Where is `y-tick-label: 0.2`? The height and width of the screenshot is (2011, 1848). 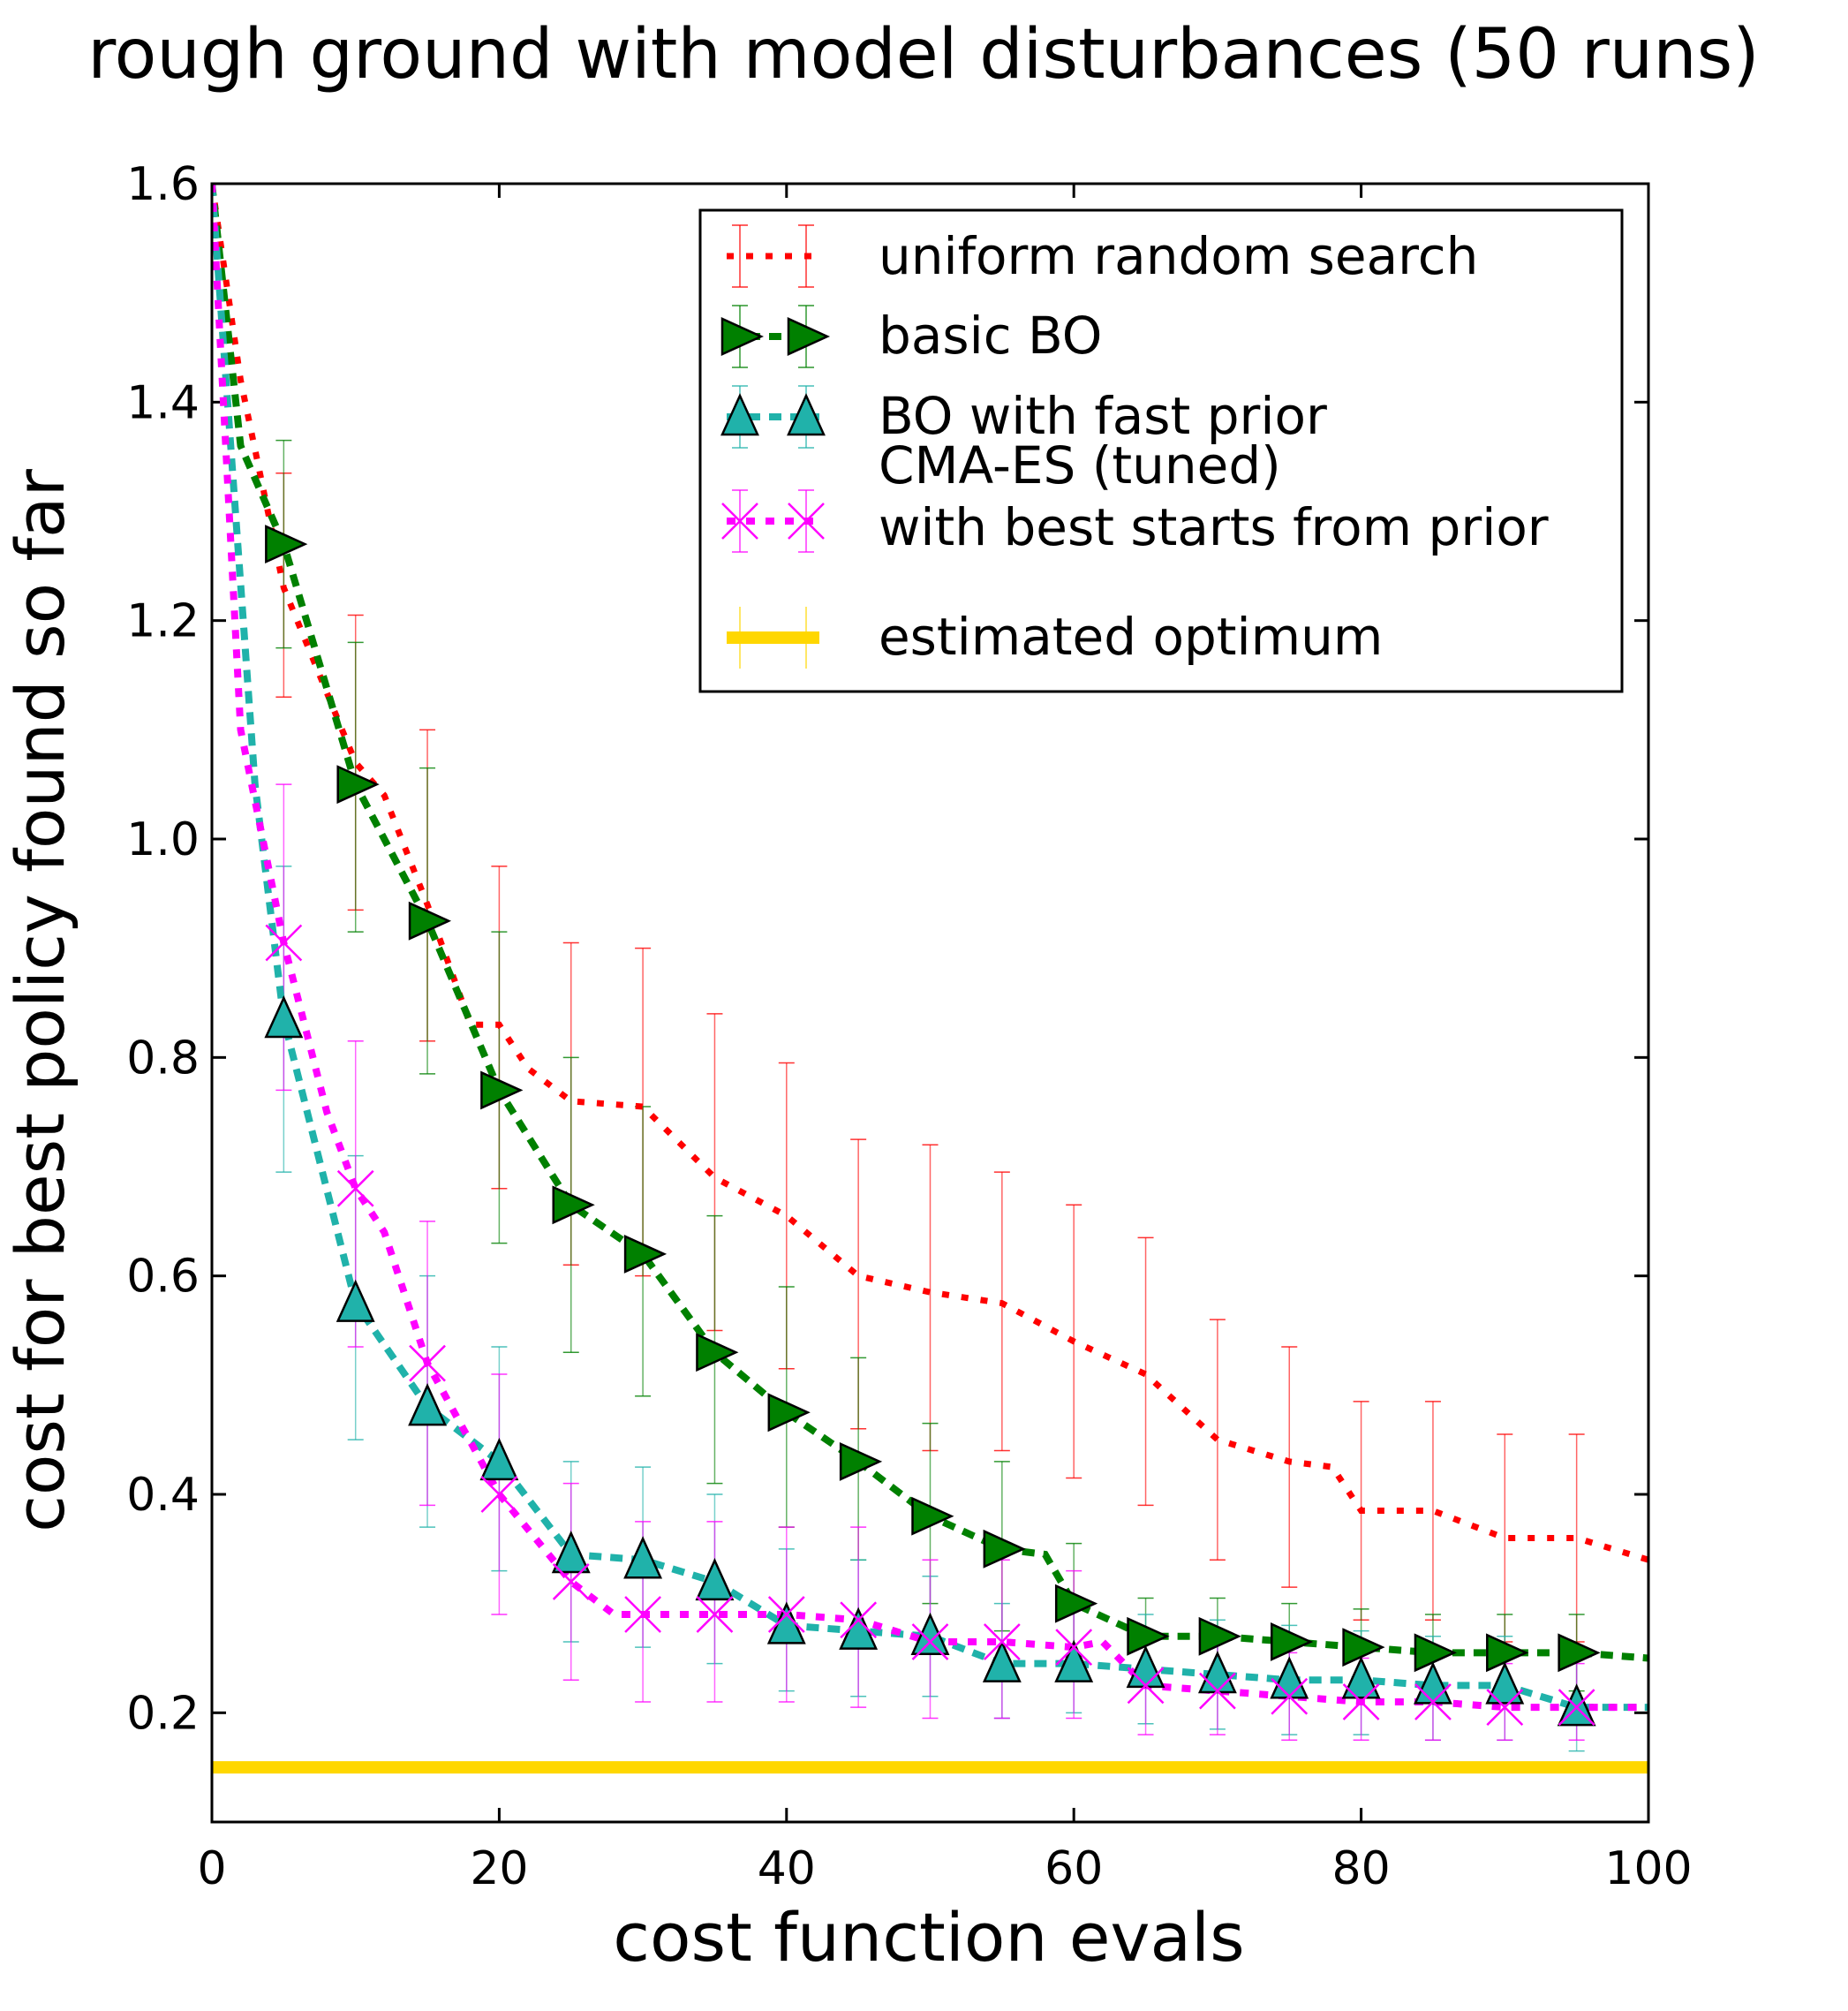 y-tick-label: 0.2 is located at coordinates (163, 1713).